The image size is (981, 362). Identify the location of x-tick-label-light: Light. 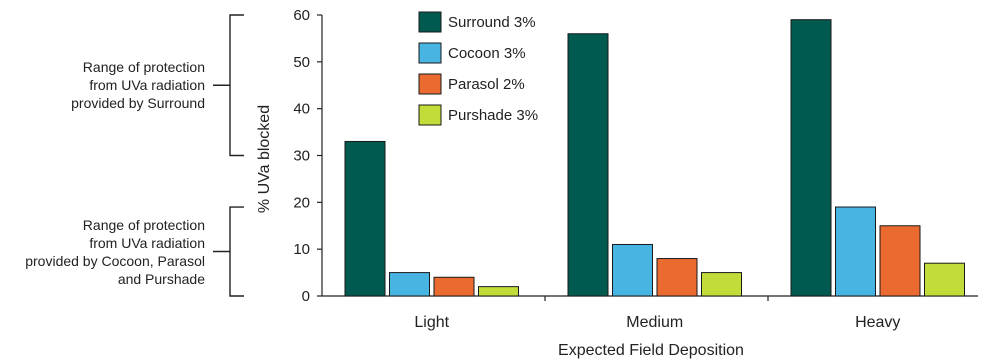
(431, 322).